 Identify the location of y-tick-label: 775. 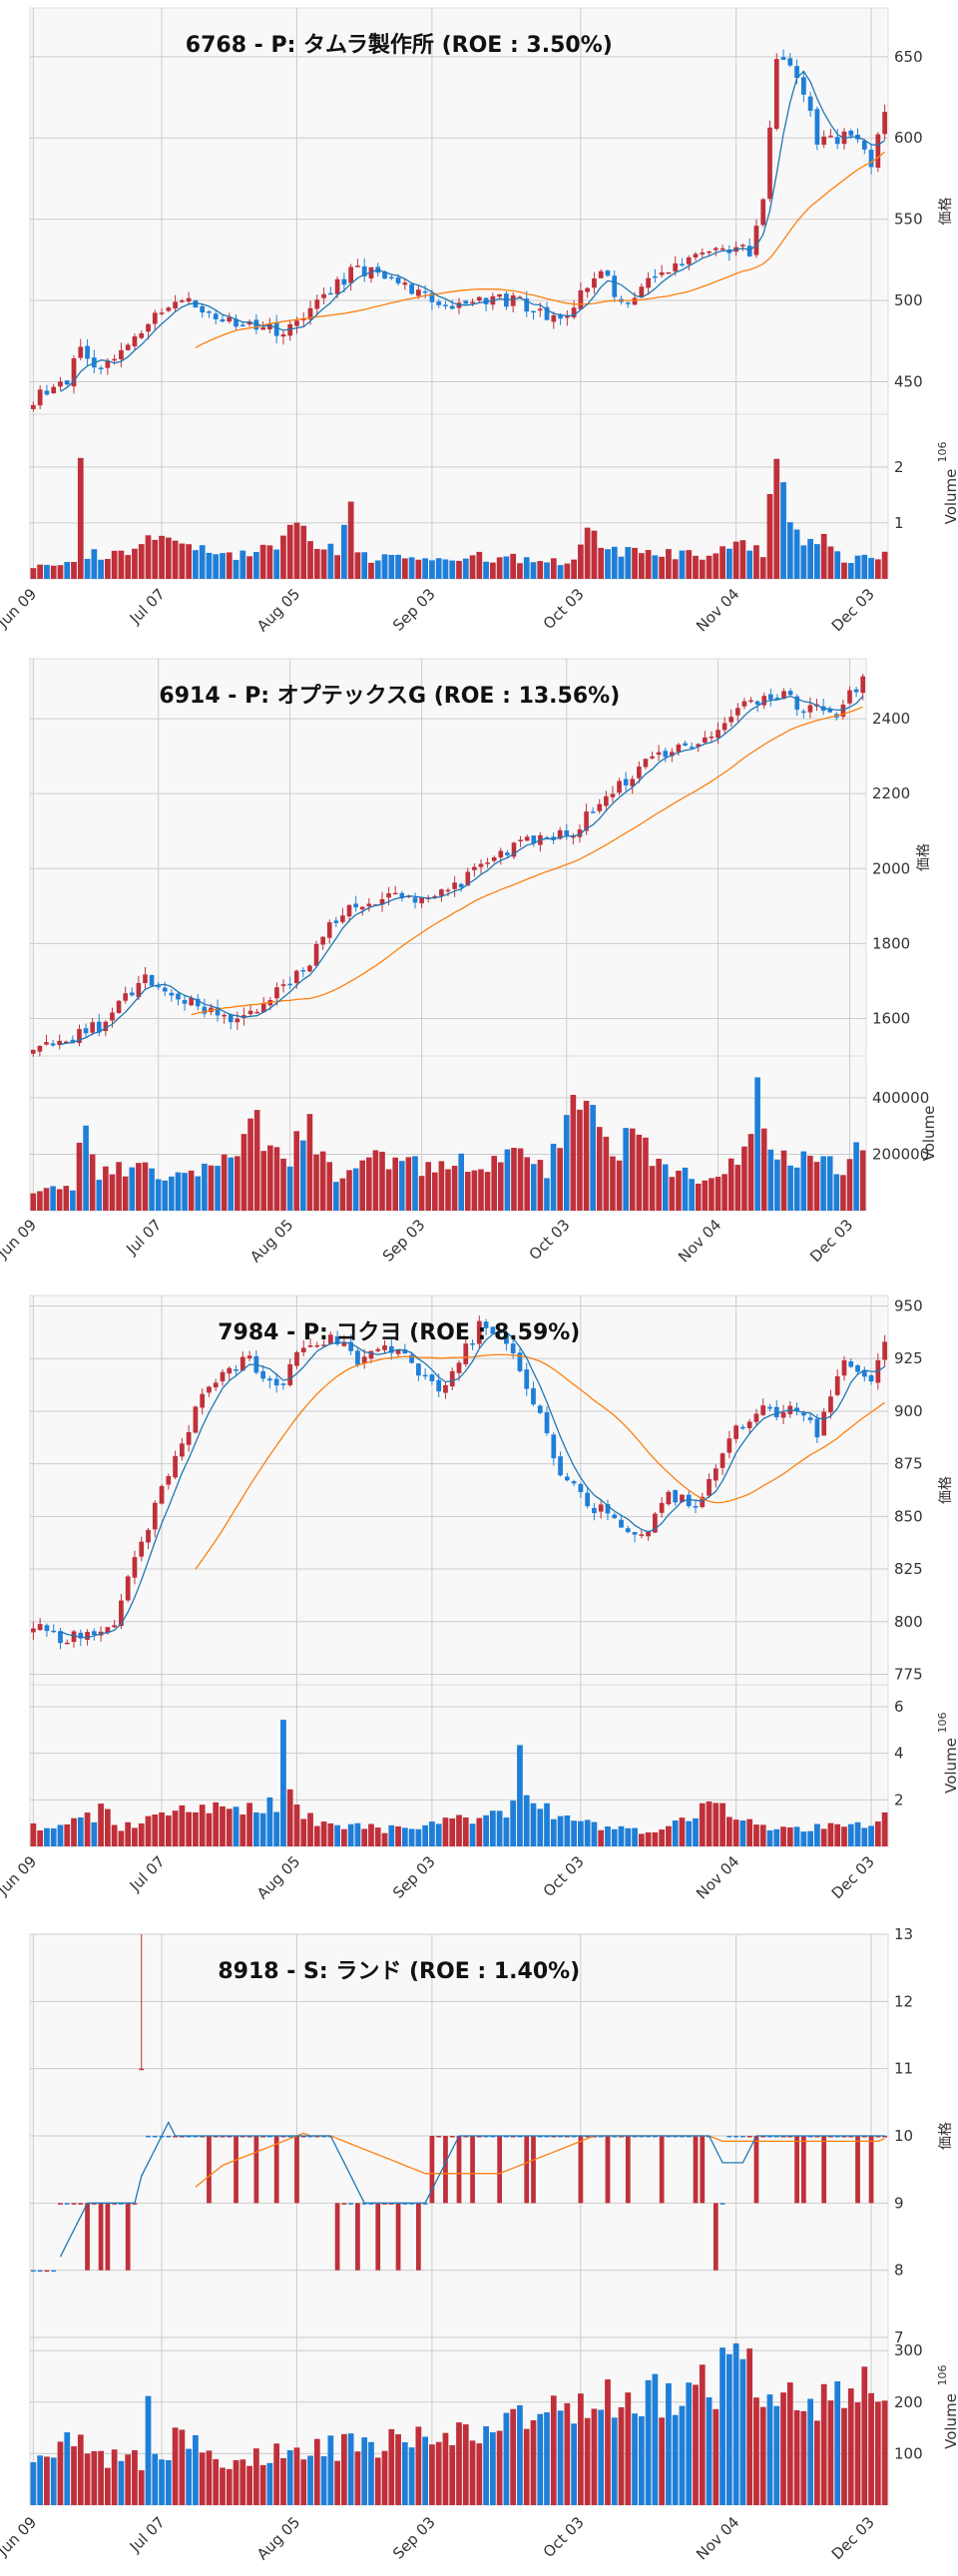
(908, 1674).